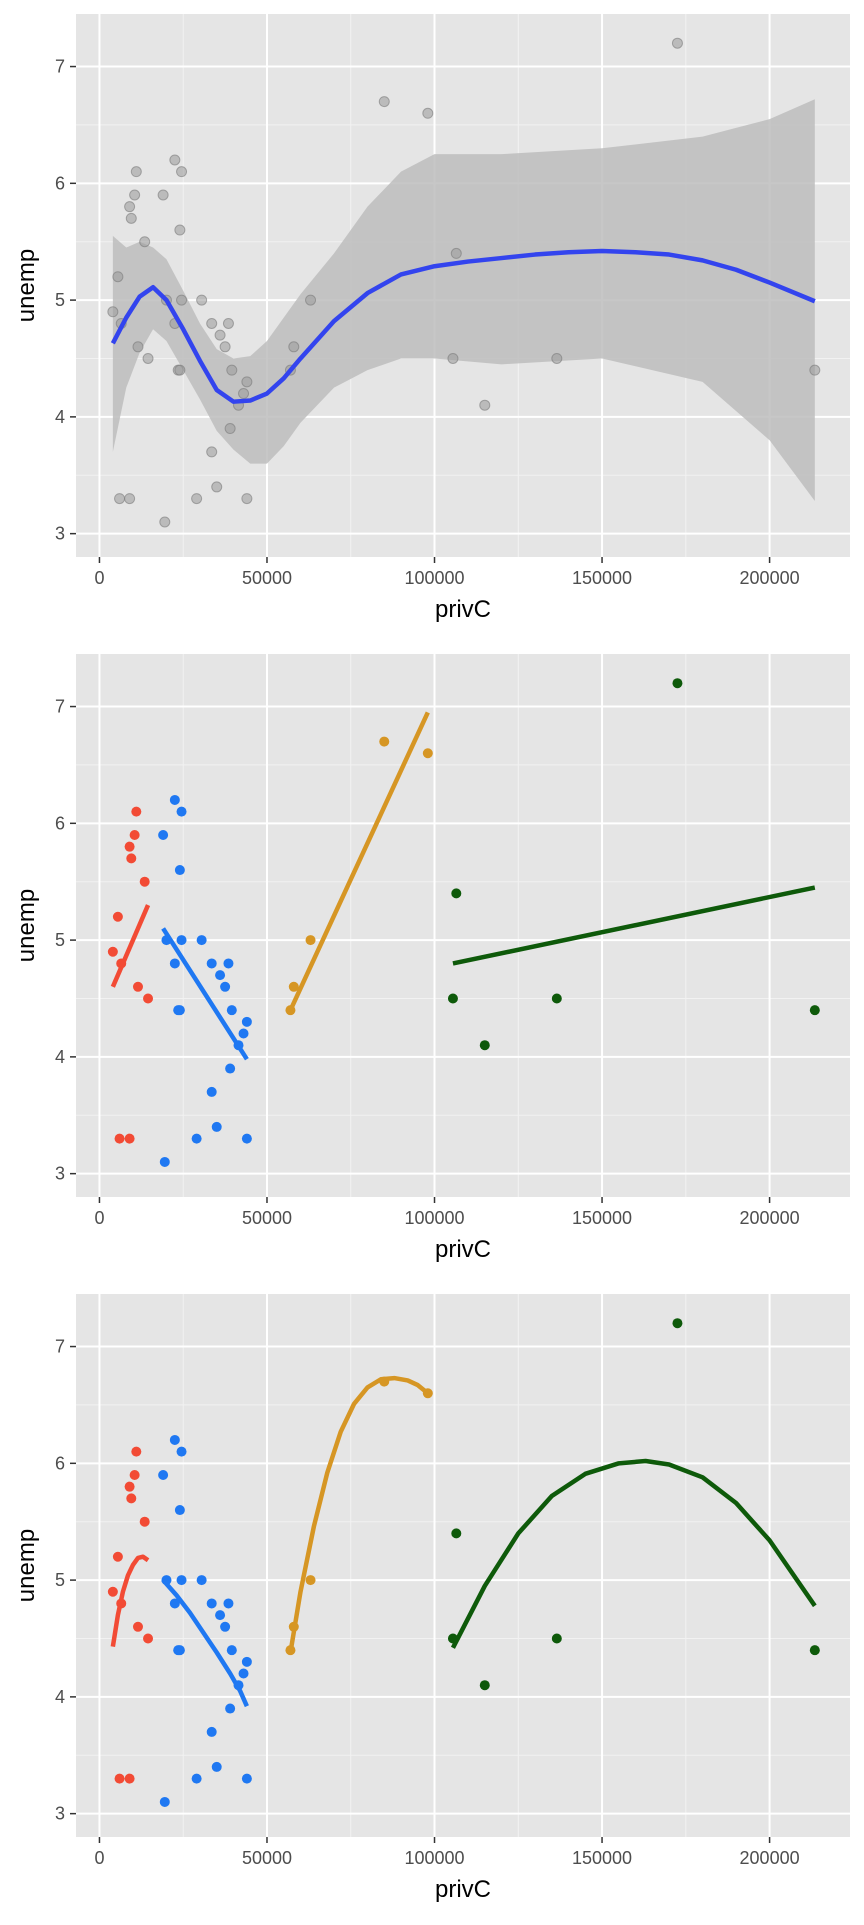  What do you see at coordinates (463, 326) in the screenshot?
I see `loess-smooth-line` at bounding box center [463, 326].